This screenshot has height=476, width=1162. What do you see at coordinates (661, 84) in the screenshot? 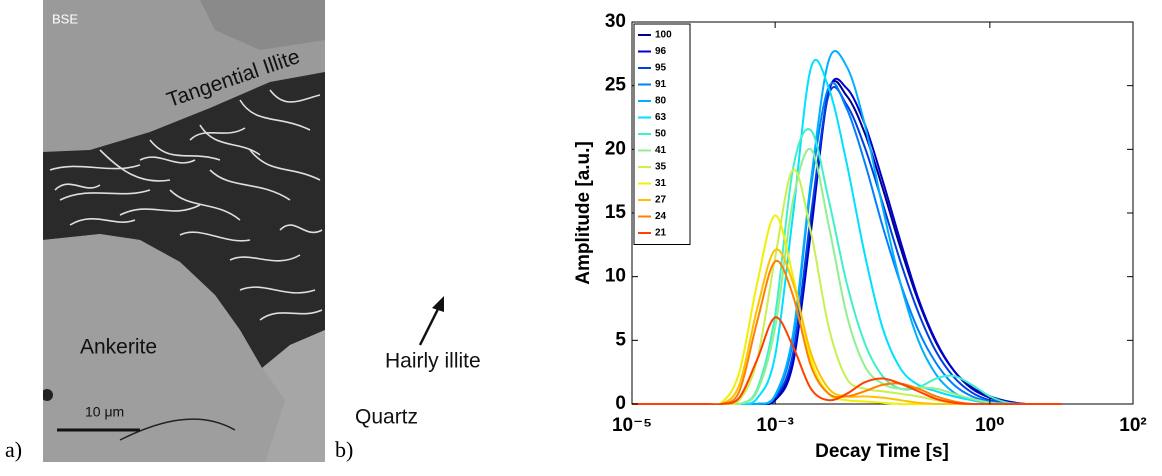
I see `legend-label: 91` at bounding box center [661, 84].